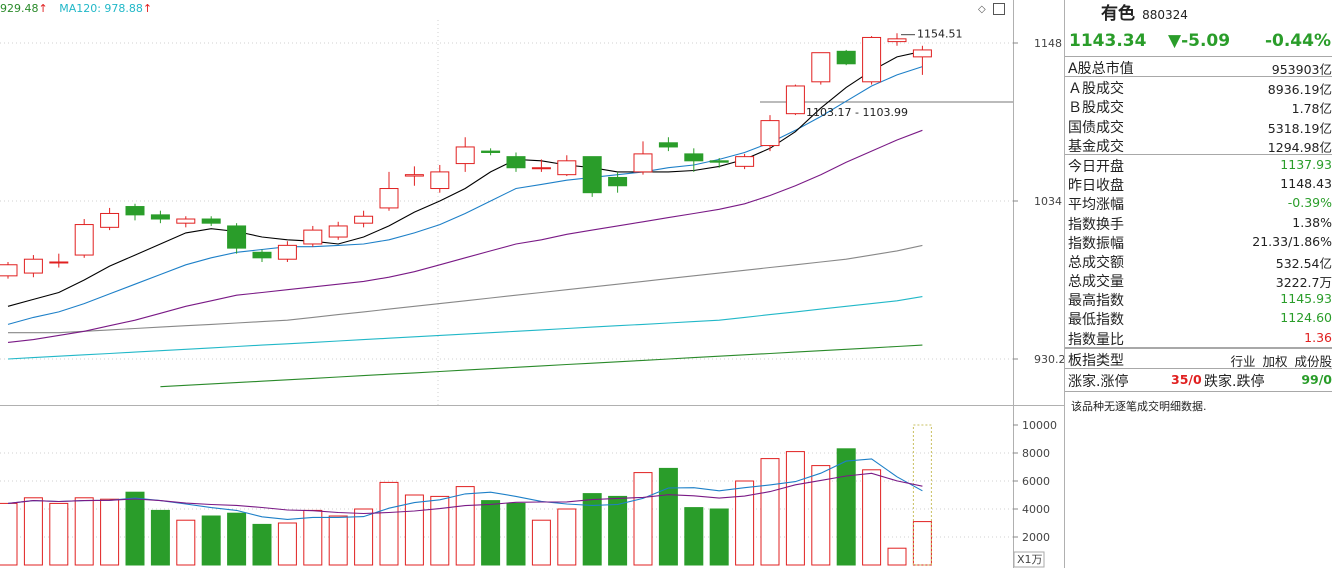 Image resolution: width=1332 pixels, height=568 pixels. What do you see at coordinates (1198, 242) in the screenshot?
I see `stat-row: 指数振幅 21.33/1.86%` at bounding box center [1198, 242].